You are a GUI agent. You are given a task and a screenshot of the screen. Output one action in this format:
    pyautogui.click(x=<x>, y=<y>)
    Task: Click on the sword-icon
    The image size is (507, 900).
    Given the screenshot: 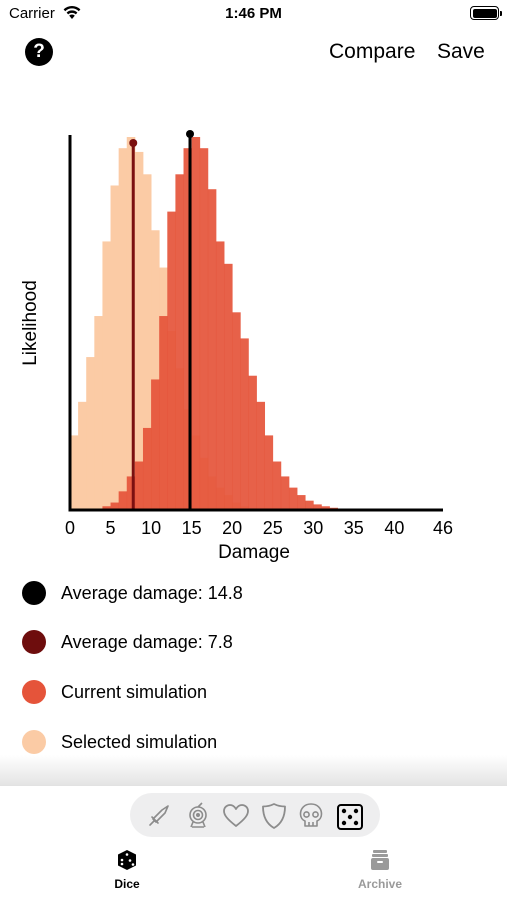 What is the action you would take?
    pyautogui.click(x=159, y=816)
    